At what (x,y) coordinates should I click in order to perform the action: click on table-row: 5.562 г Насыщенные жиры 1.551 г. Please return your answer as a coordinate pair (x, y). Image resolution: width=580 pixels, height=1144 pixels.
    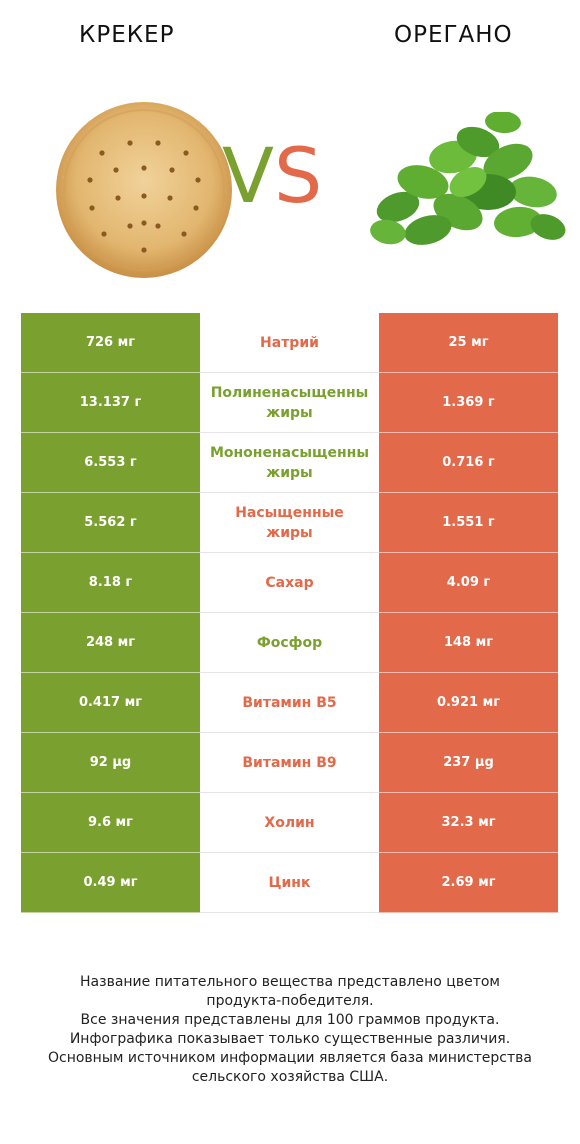
    Looking at the image, I should click on (289, 523).